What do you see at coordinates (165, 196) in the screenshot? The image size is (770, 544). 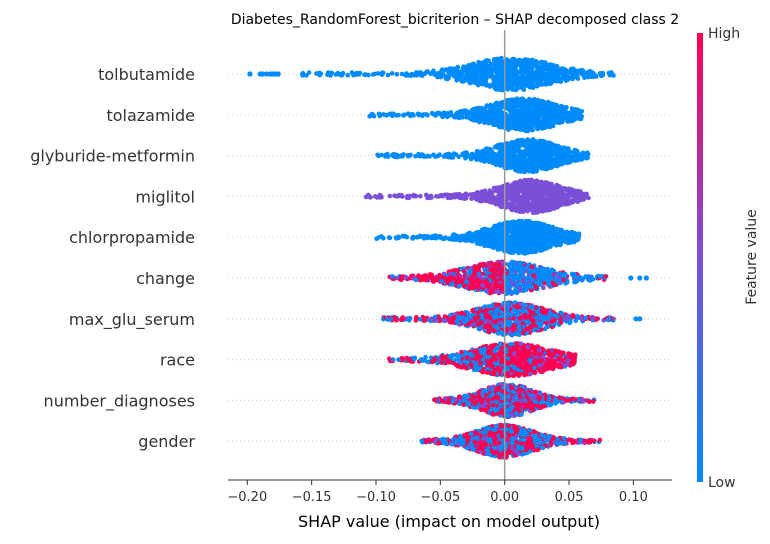 I see `feature-label: miglitol` at bounding box center [165, 196].